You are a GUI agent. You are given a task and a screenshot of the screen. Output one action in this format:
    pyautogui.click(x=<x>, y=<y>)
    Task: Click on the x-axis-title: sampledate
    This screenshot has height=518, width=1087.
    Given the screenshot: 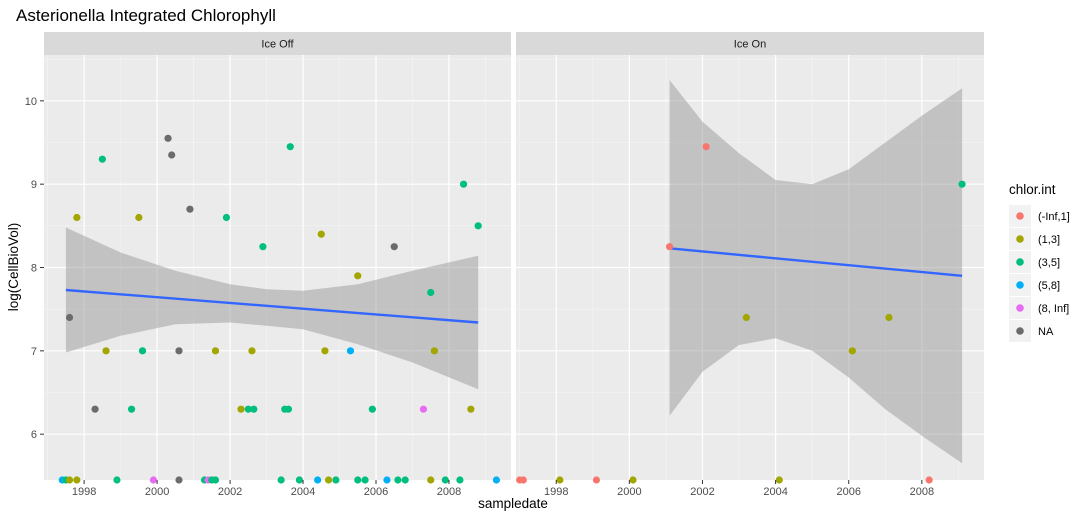 What is the action you would take?
    pyautogui.click(x=513, y=503)
    